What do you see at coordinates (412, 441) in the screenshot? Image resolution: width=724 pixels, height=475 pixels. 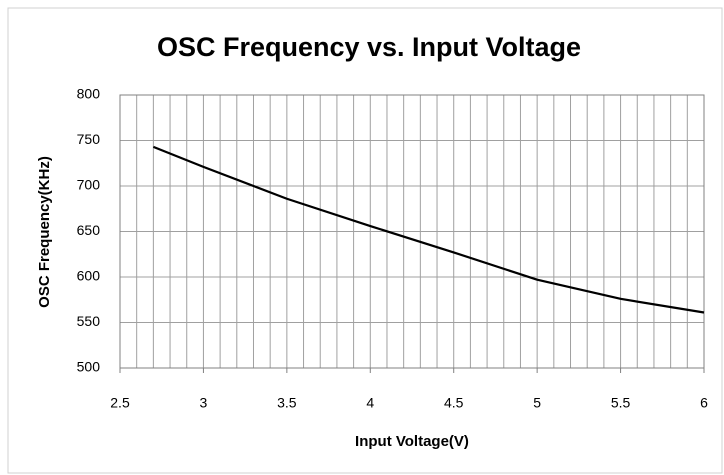 I see `x-axis-label: Input Voltage(V)` at bounding box center [412, 441].